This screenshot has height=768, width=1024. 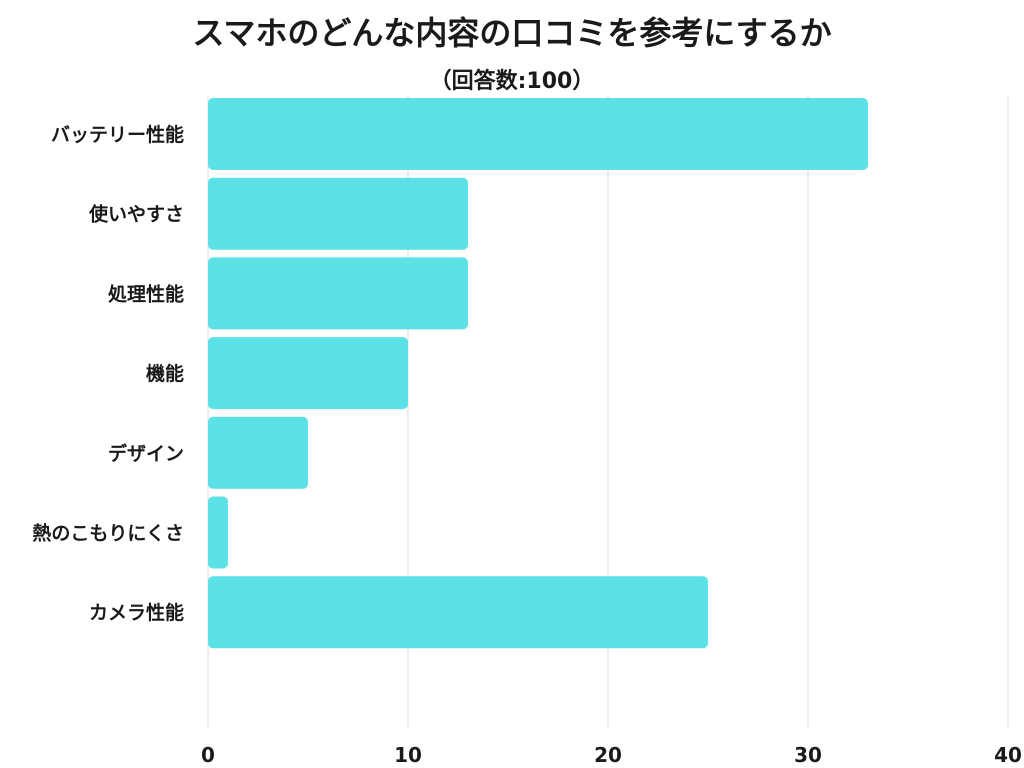 What do you see at coordinates (108, 533) in the screenshot?
I see `category-label: 熱のこもりにくさ` at bounding box center [108, 533].